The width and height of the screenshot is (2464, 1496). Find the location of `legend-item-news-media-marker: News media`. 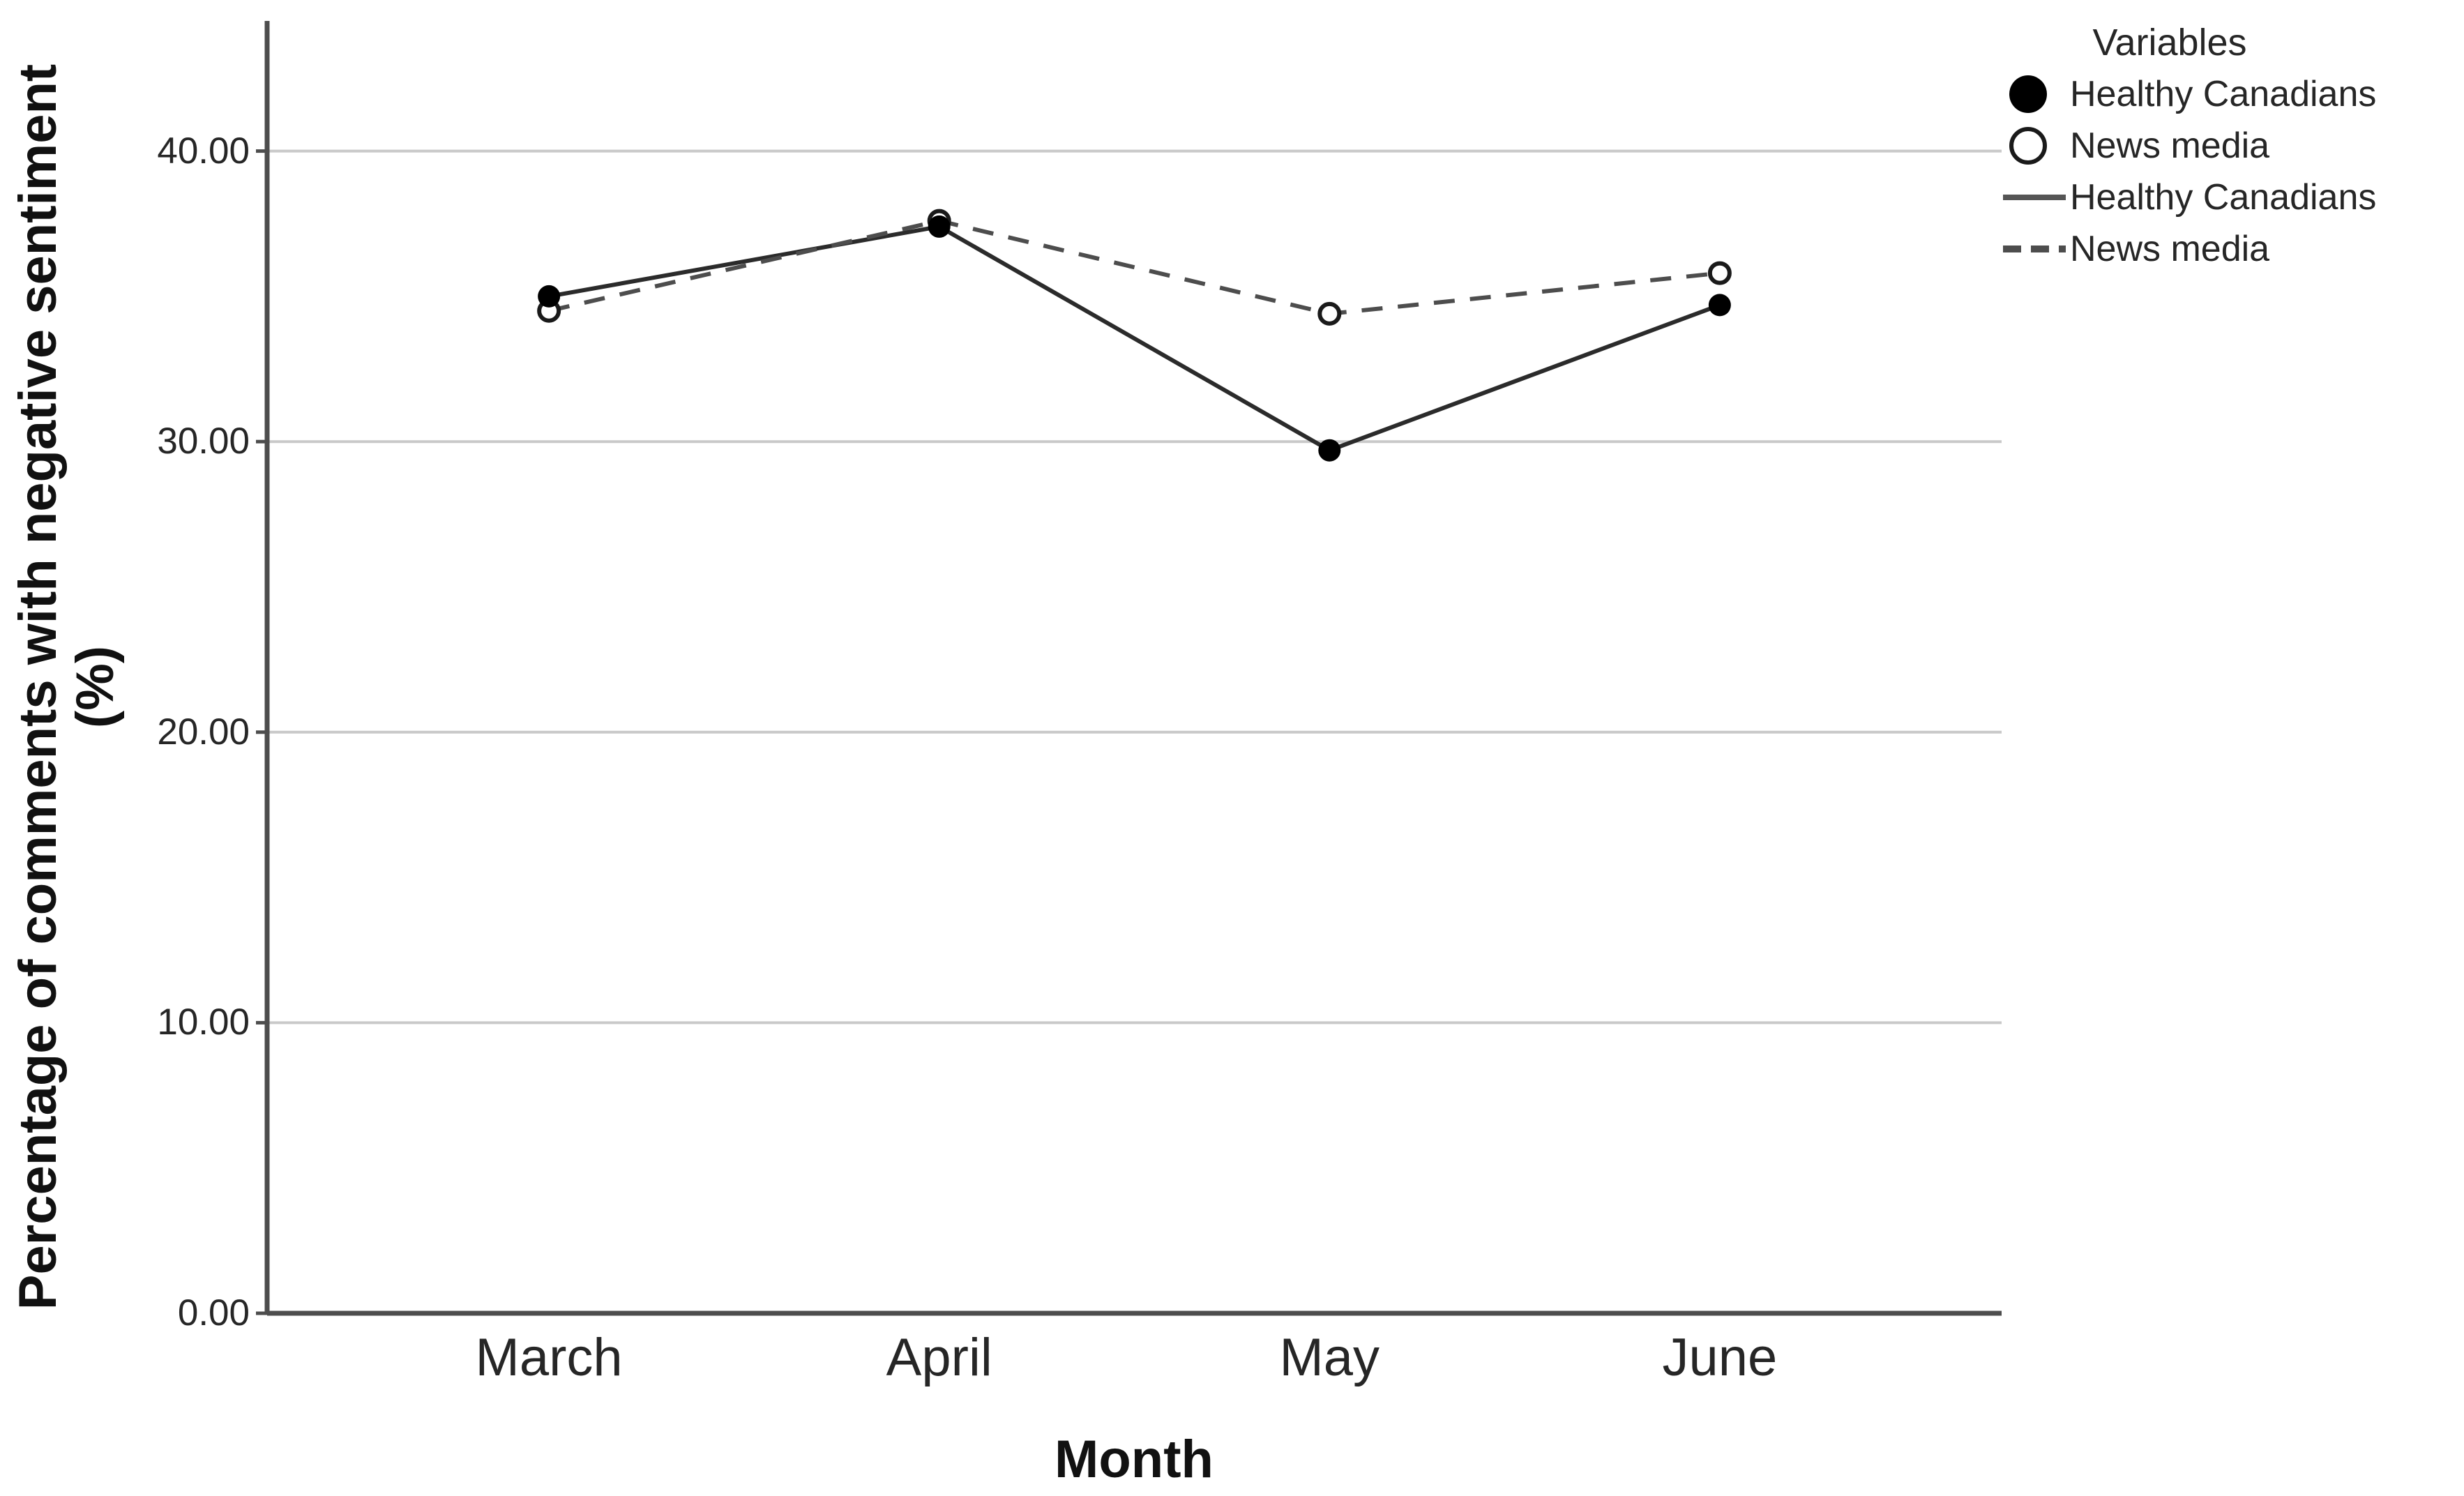

legend-item-news-media-marker: News media is located at coordinates (2231, 146).